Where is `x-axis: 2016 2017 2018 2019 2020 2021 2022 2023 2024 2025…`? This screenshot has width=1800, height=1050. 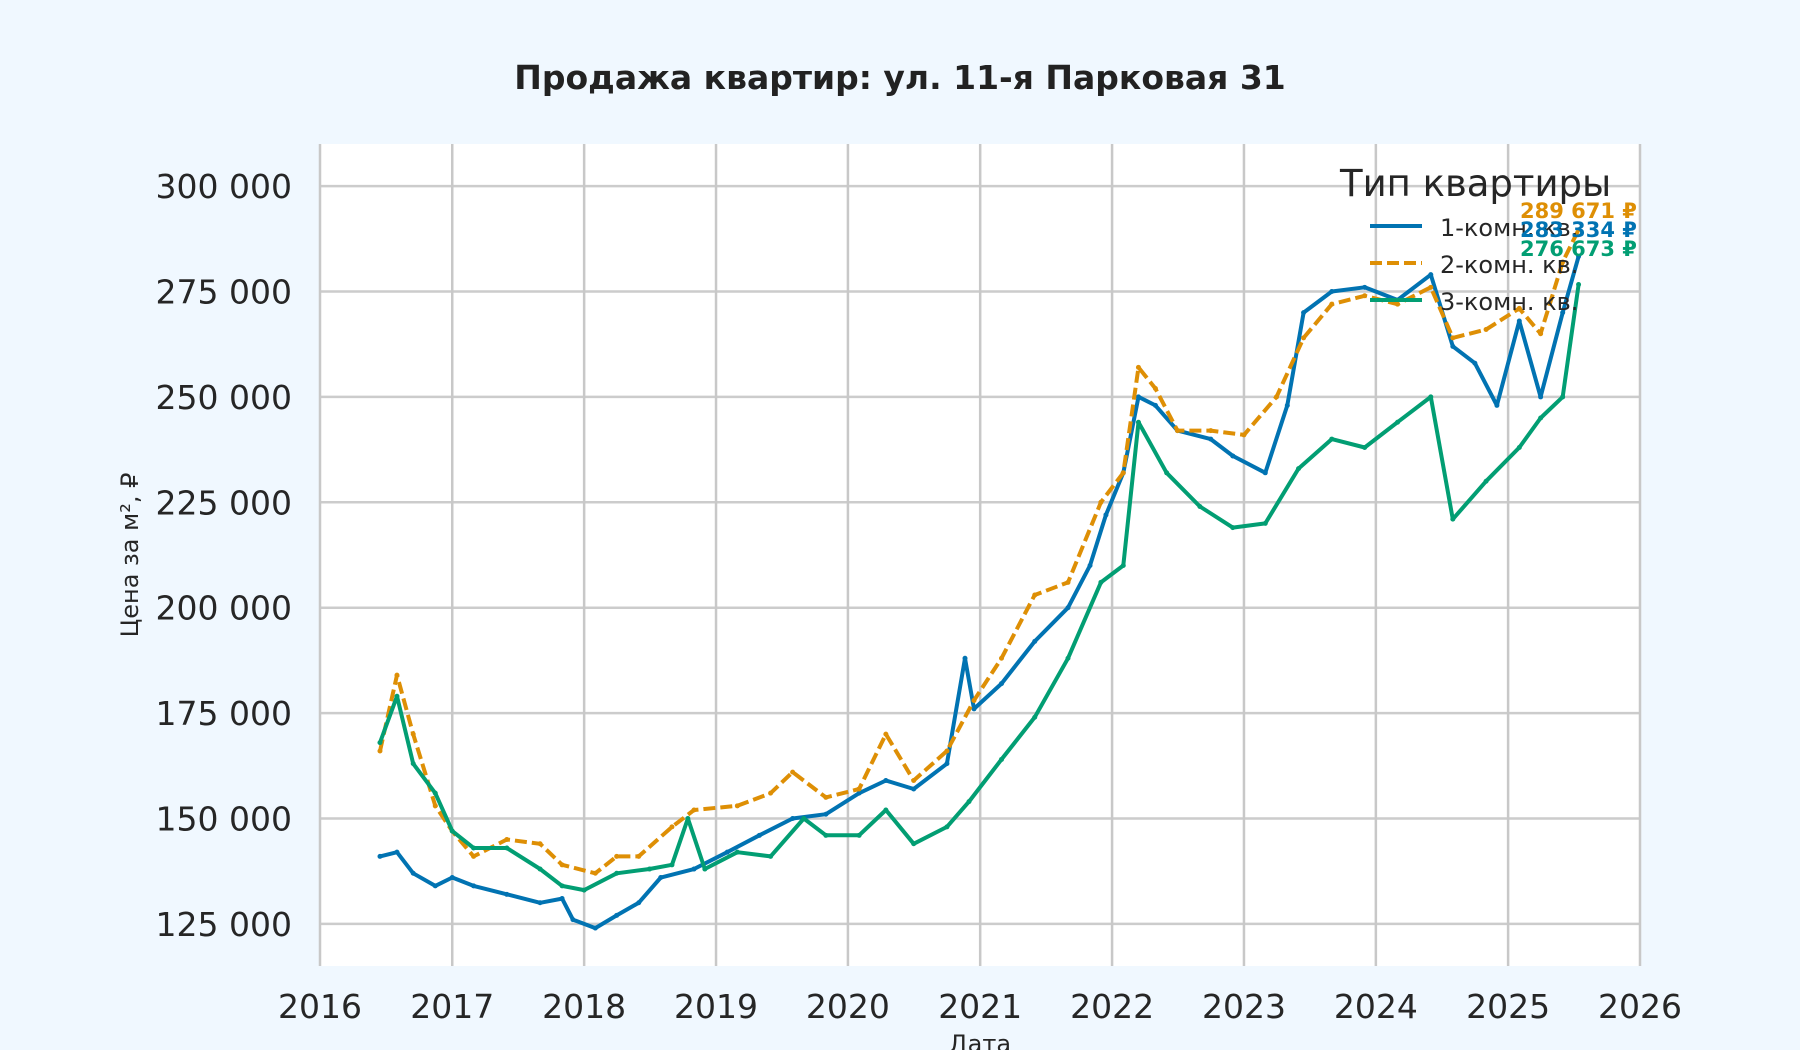 x-axis: 2016 2017 2018 2019 2020 2021 2022 2023 2024 2025… is located at coordinates (980, 1006).